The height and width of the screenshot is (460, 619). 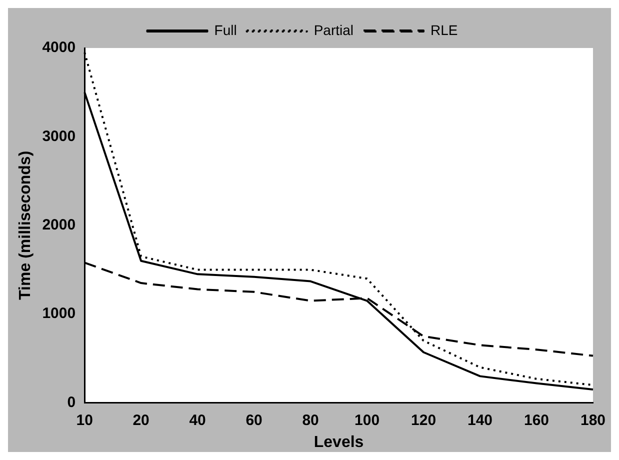 What do you see at coordinates (71, 402) in the screenshot?
I see `y-tick-label: 0` at bounding box center [71, 402].